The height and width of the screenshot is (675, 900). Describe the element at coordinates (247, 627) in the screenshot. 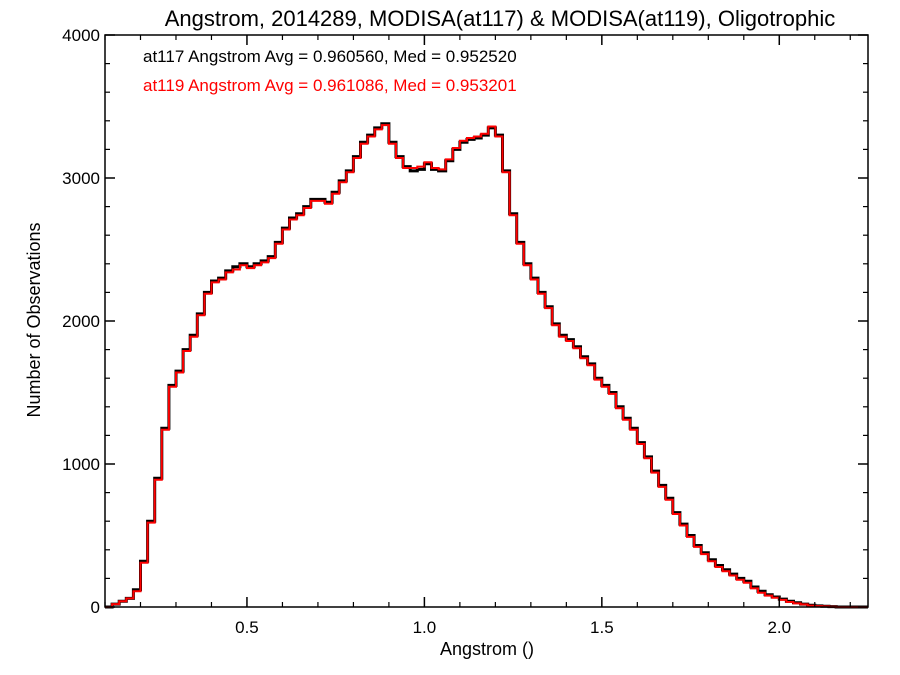

I see `x-tick-label: 0.5` at that location.